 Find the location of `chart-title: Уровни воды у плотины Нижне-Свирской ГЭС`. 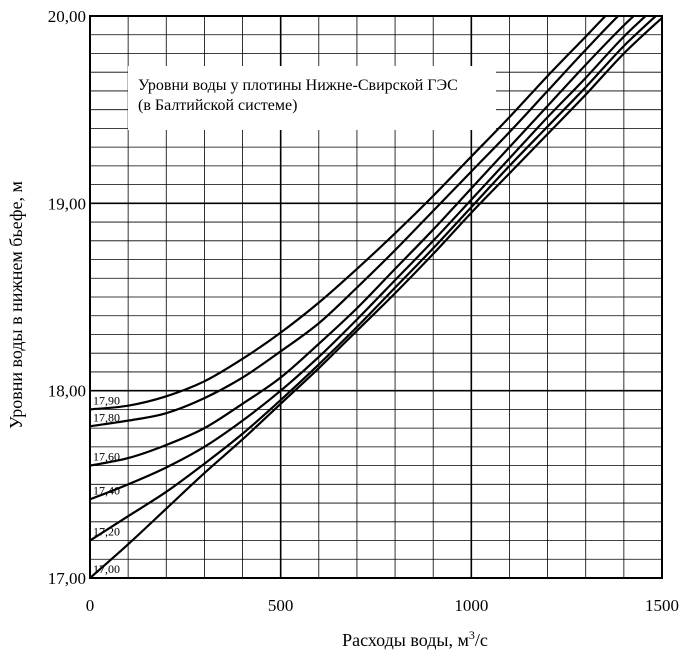

chart-title: Уровни воды у плотины Нижне-Свирской ГЭС is located at coordinates (298, 85).